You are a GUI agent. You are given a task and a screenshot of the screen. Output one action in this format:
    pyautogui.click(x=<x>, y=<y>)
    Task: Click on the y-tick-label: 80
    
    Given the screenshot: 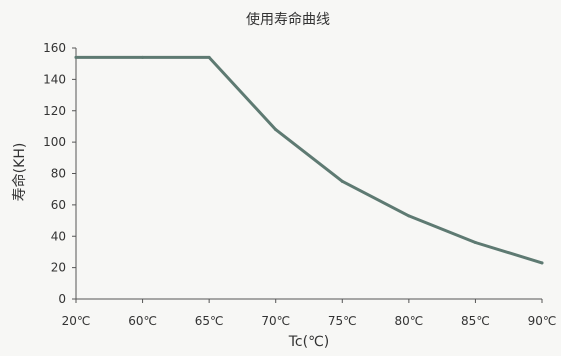 What is the action you would take?
    pyautogui.click(x=58, y=174)
    